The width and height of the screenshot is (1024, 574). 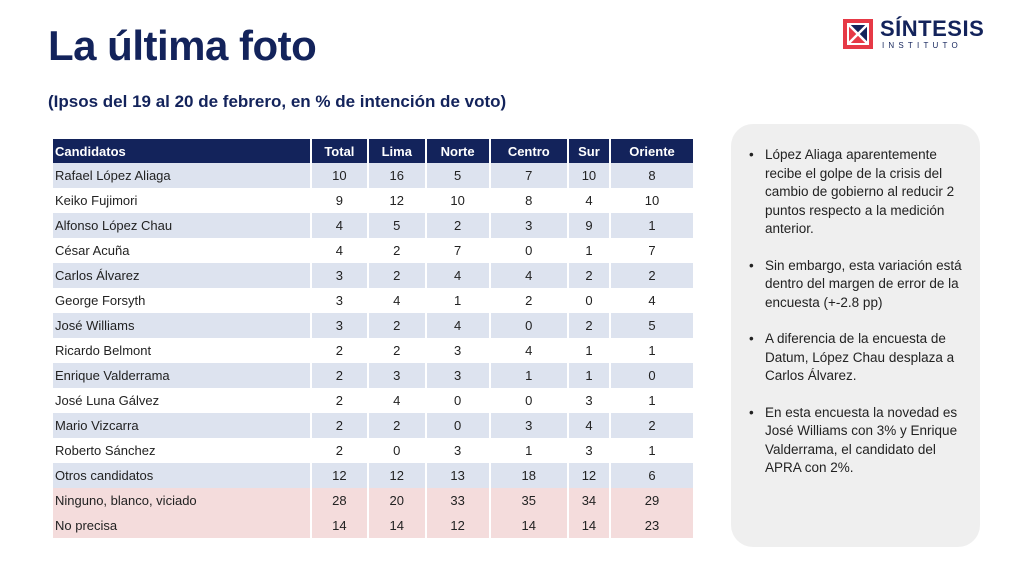 I want to click on vote-value: 6, so click(x=651, y=475).